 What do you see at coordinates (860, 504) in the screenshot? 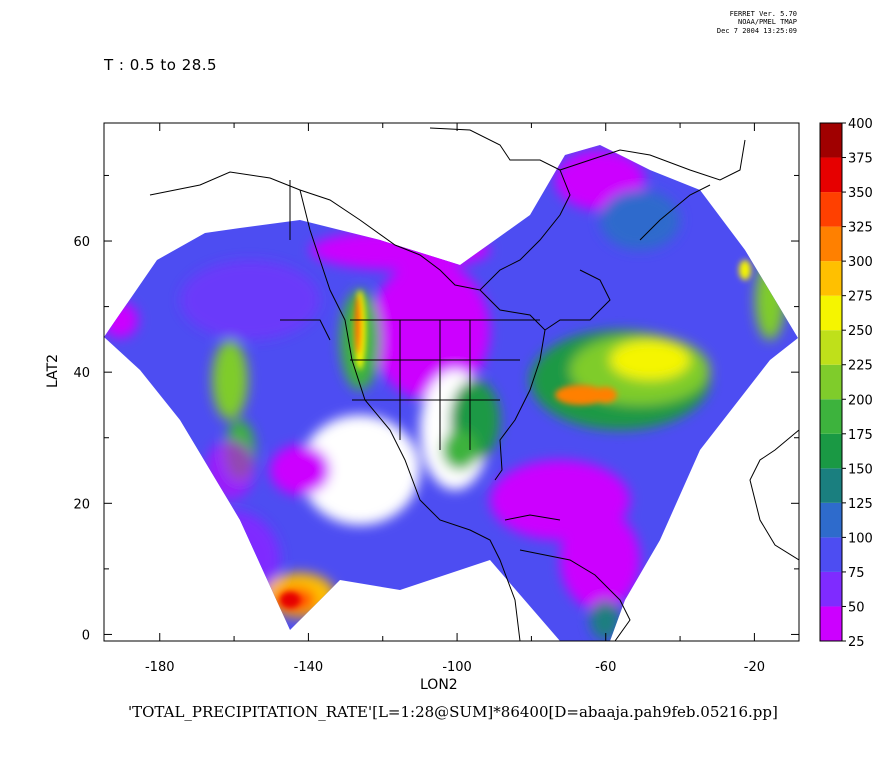
I see `colorbar-label: 125` at bounding box center [860, 504].